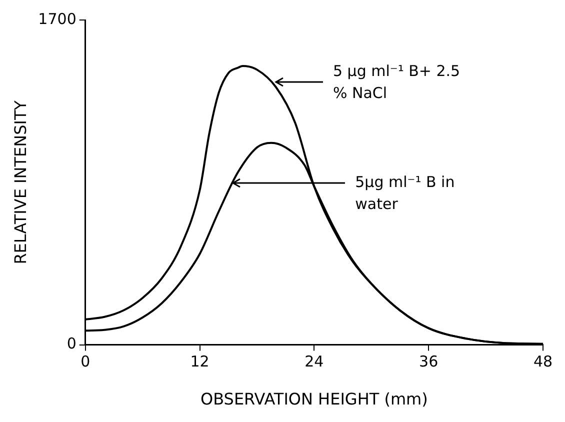  I want to click on annotation: 5µg ml⁻¹ B in water, so click(405, 193).